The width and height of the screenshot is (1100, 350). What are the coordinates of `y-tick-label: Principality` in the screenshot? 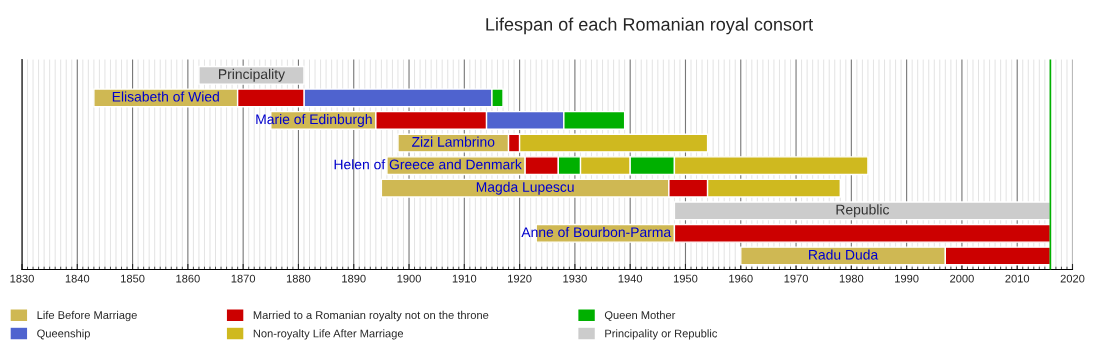 It's located at (252, 75).